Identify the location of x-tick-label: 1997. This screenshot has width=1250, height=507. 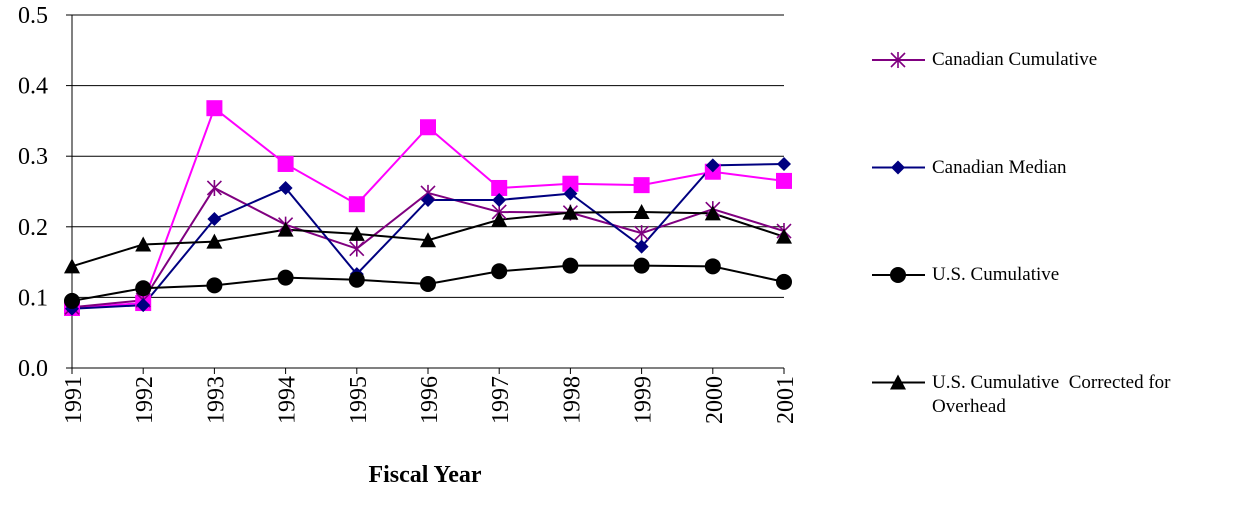
(501, 400).